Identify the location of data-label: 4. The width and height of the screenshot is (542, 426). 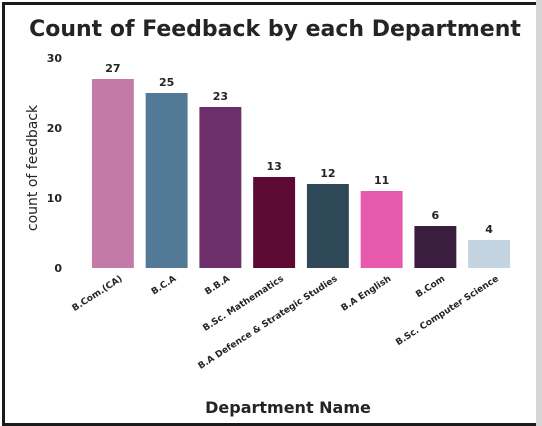
(489, 229).